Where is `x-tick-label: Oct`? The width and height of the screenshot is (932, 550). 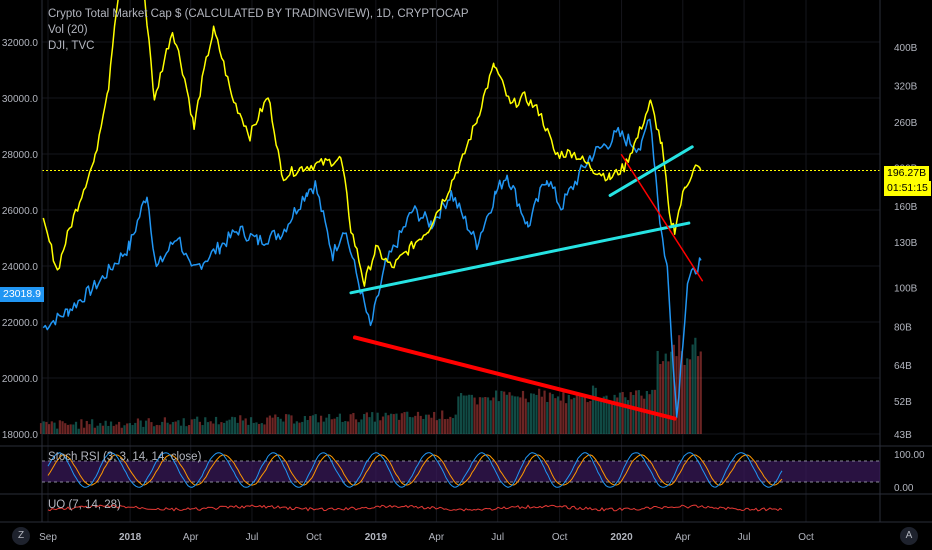 x-tick-label: Oct is located at coordinates (314, 537).